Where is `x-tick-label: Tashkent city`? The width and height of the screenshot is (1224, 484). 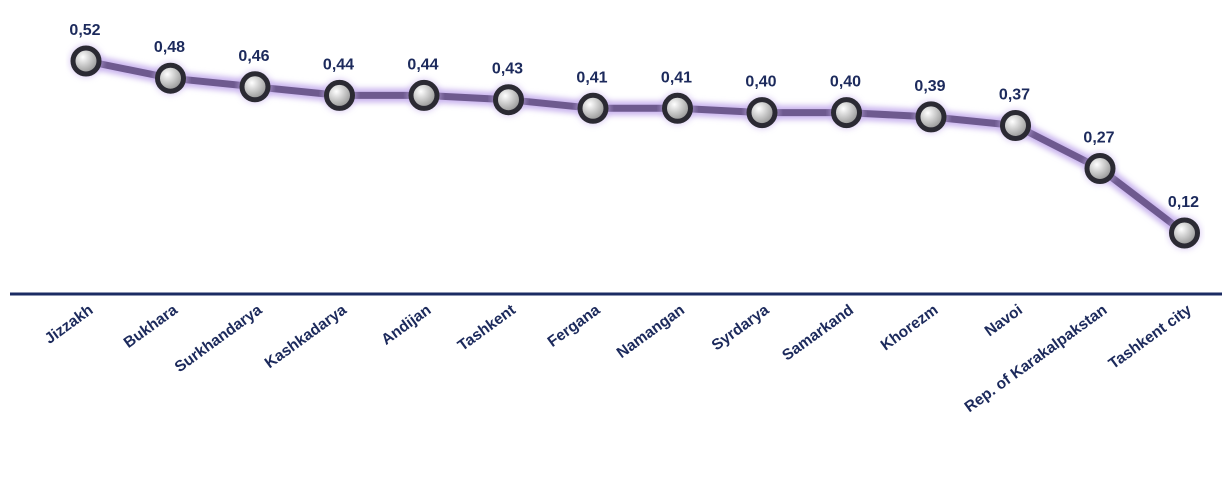 x-tick-label: Tashkent city is located at coordinates (1151, 337).